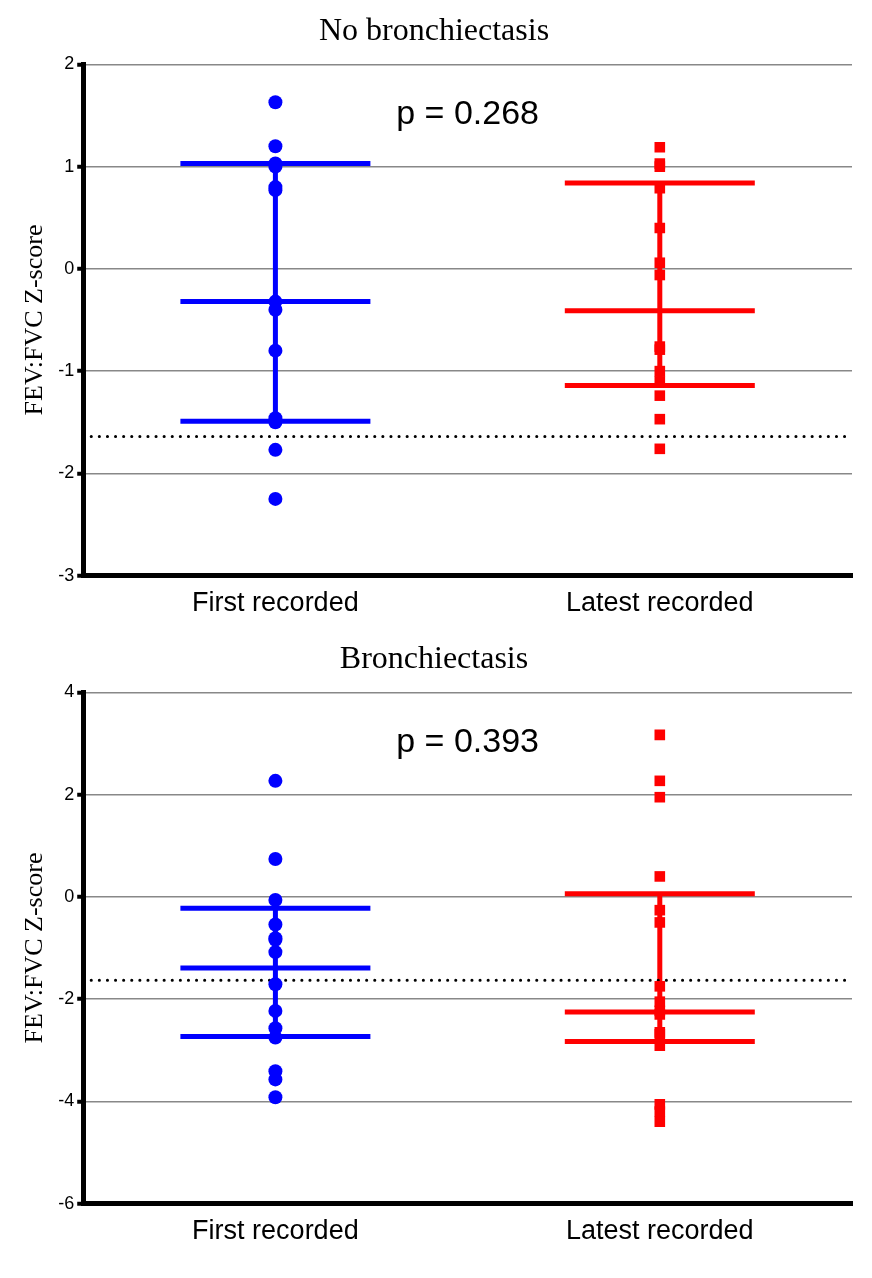 Image resolution: width=872 pixels, height=1278 pixels. What do you see at coordinates (467, 112) in the screenshot?
I see `annotation: p = 0.268` at bounding box center [467, 112].